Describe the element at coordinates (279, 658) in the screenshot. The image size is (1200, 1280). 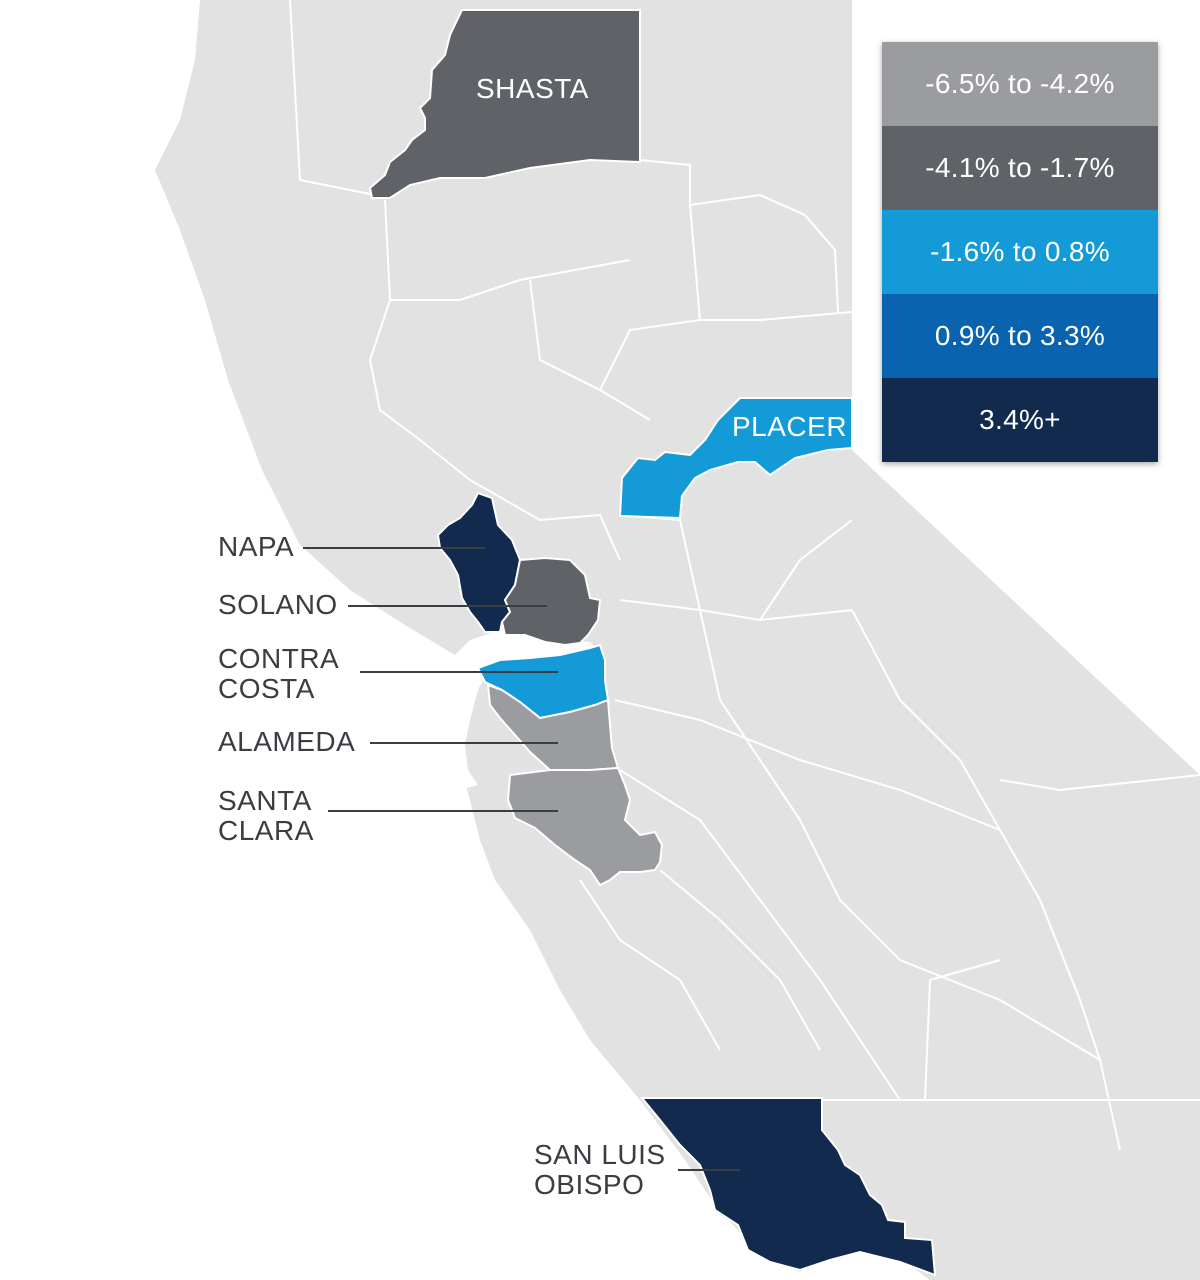
I see `label-contra-costa-line1: CONTRA` at that location.